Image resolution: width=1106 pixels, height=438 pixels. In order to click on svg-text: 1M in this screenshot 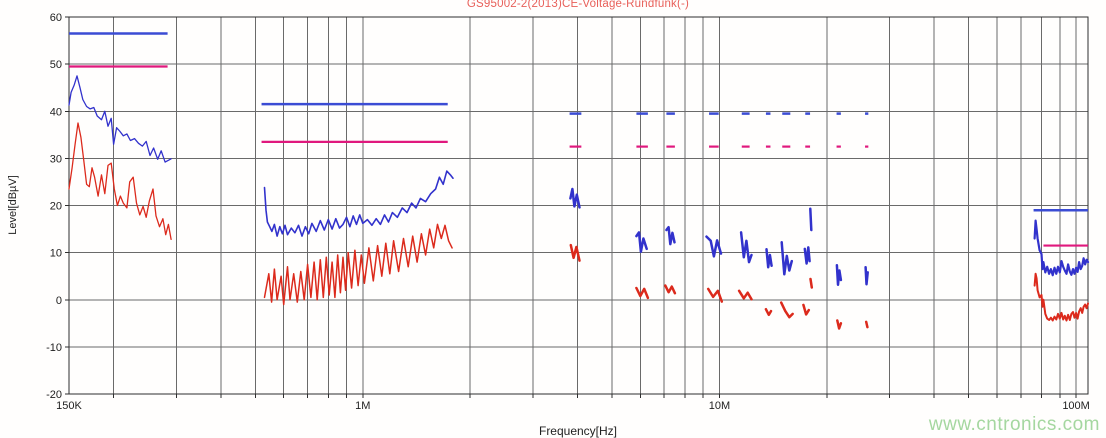, I will do `click(362, 406)`.